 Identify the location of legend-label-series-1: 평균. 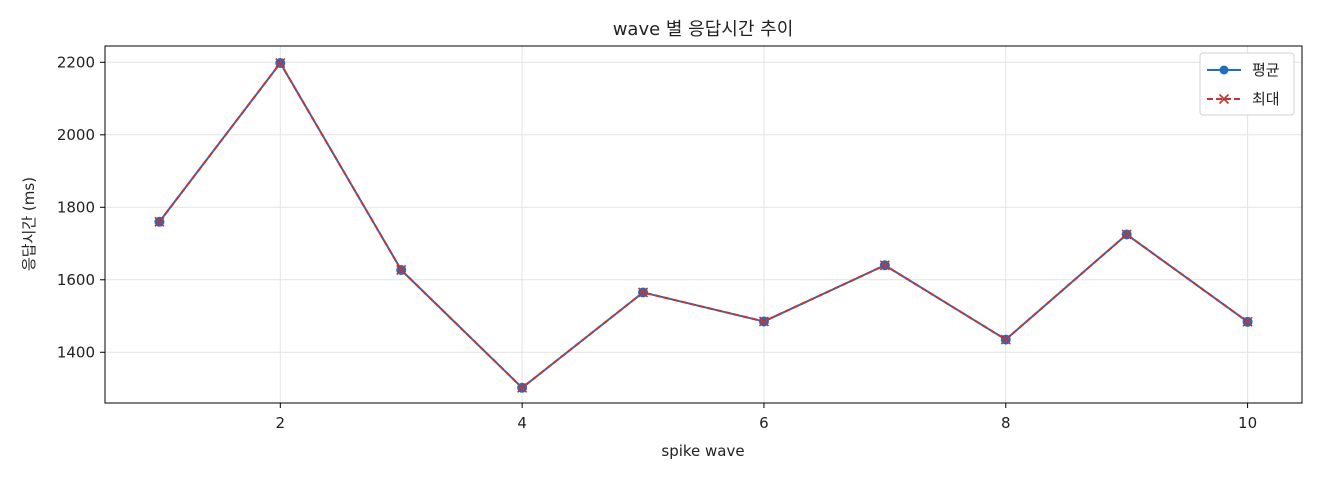
(1266, 70).